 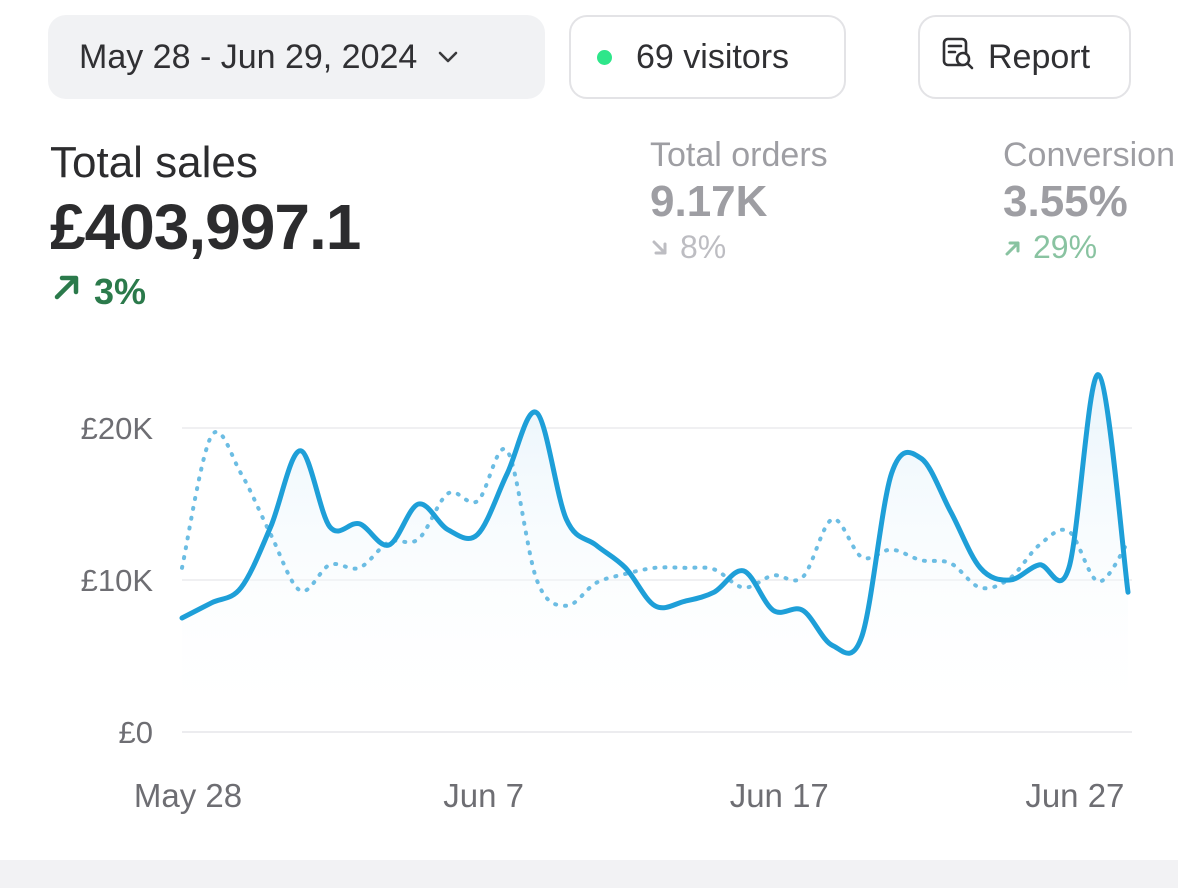 What do you see at coordinates (154, 162) in the screenshot?
I see `metric-label: Total sales` at bounding box center [154, 162].